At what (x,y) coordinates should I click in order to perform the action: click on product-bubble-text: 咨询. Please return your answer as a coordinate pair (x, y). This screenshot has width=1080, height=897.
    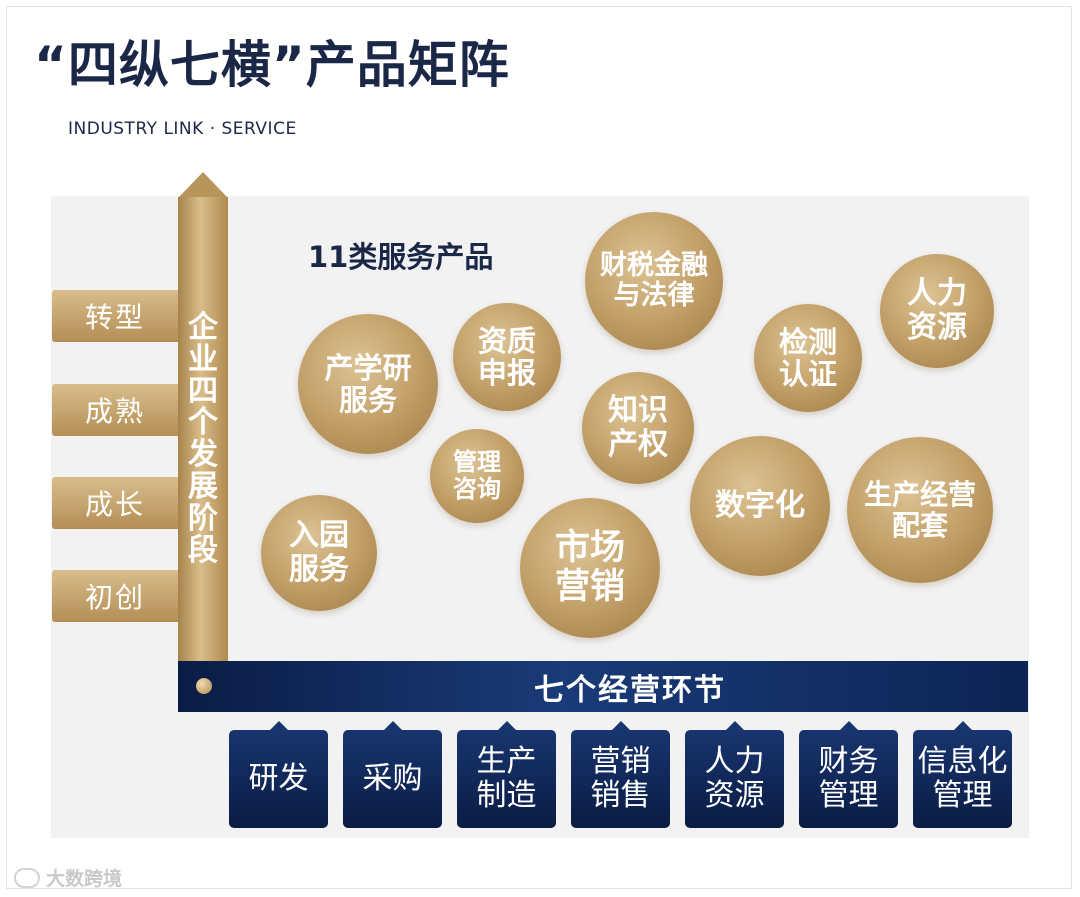
    Looking at the image, I should click on (477, 489).